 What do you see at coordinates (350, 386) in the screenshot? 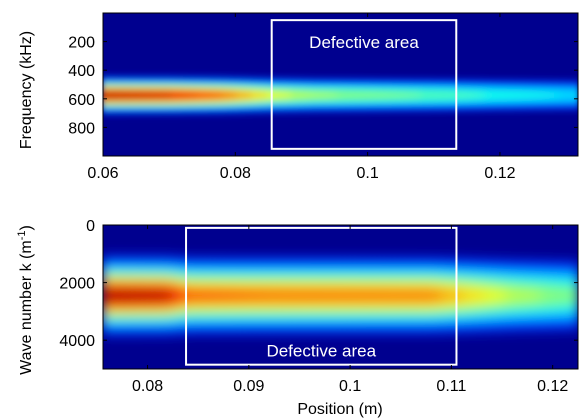
I see `bottom-x-tick-label: 0.1` at bounding box center [350, 386].